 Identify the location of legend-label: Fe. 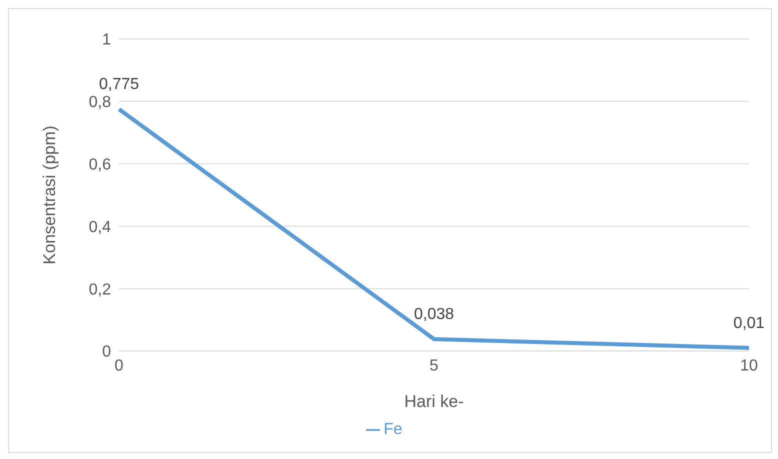
(393, 429).